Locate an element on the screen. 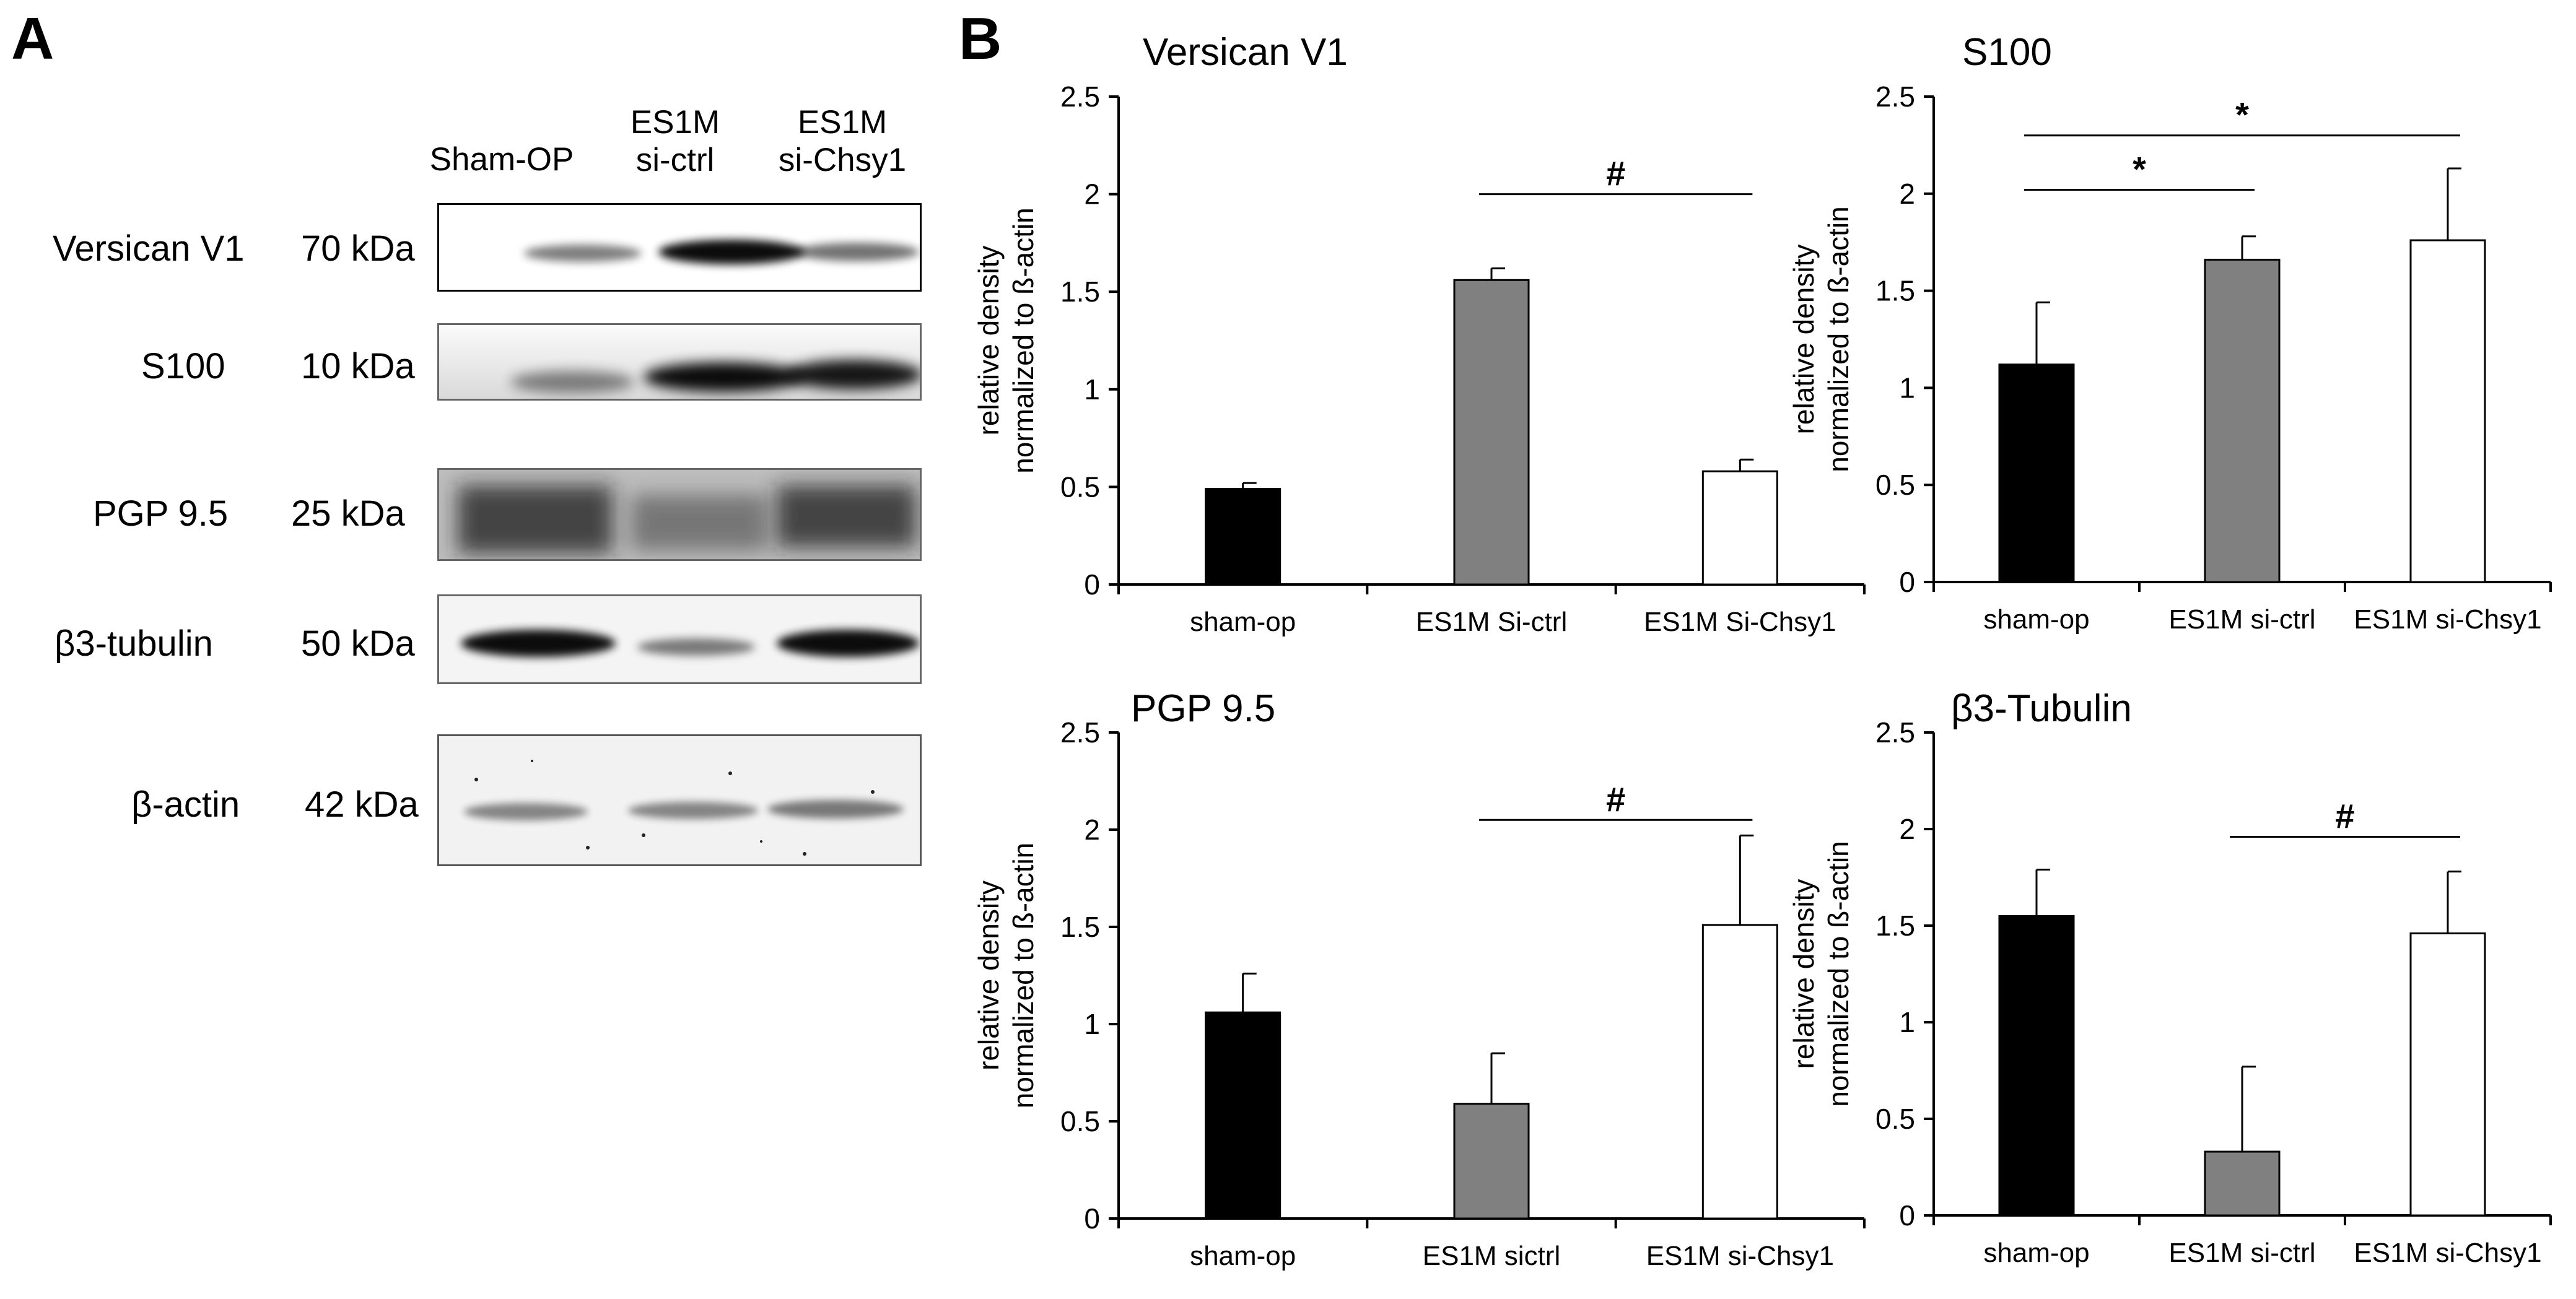 Image resolution: width=2576 pixels, height=1299 pixels. blot-image-s100 is located at coordinates (679, 362).